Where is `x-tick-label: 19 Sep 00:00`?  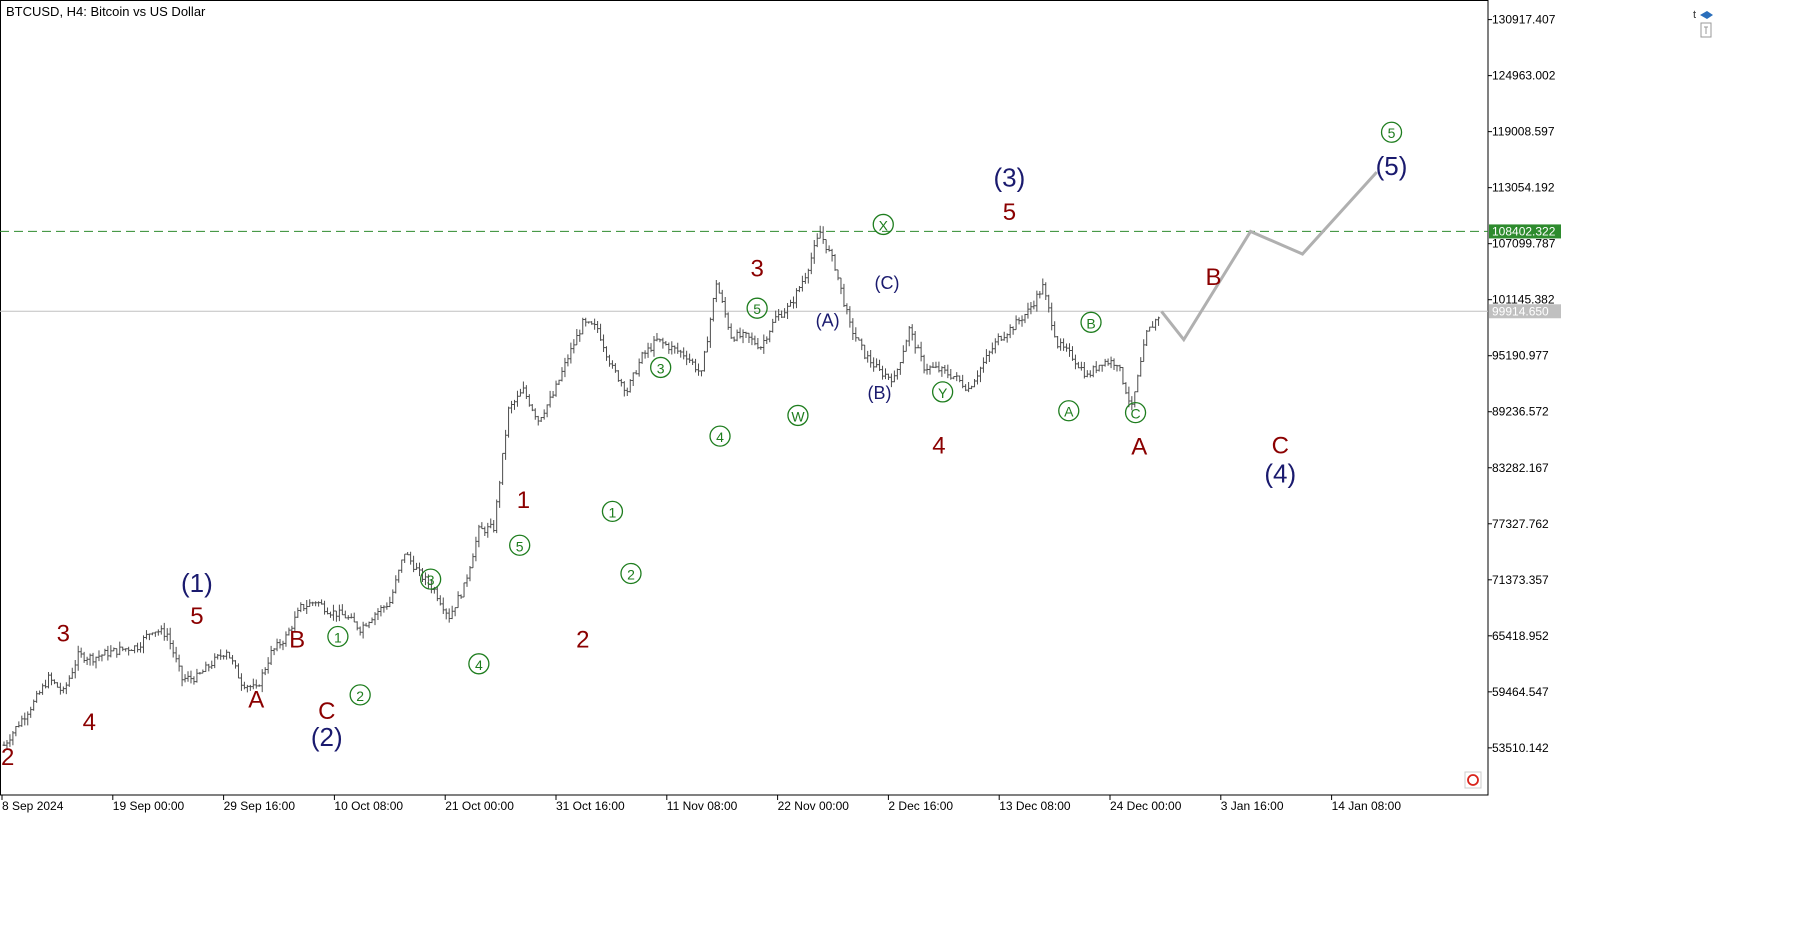
x-tick-label: 19 Sep 00:00 is located at coordinates (149, 806).